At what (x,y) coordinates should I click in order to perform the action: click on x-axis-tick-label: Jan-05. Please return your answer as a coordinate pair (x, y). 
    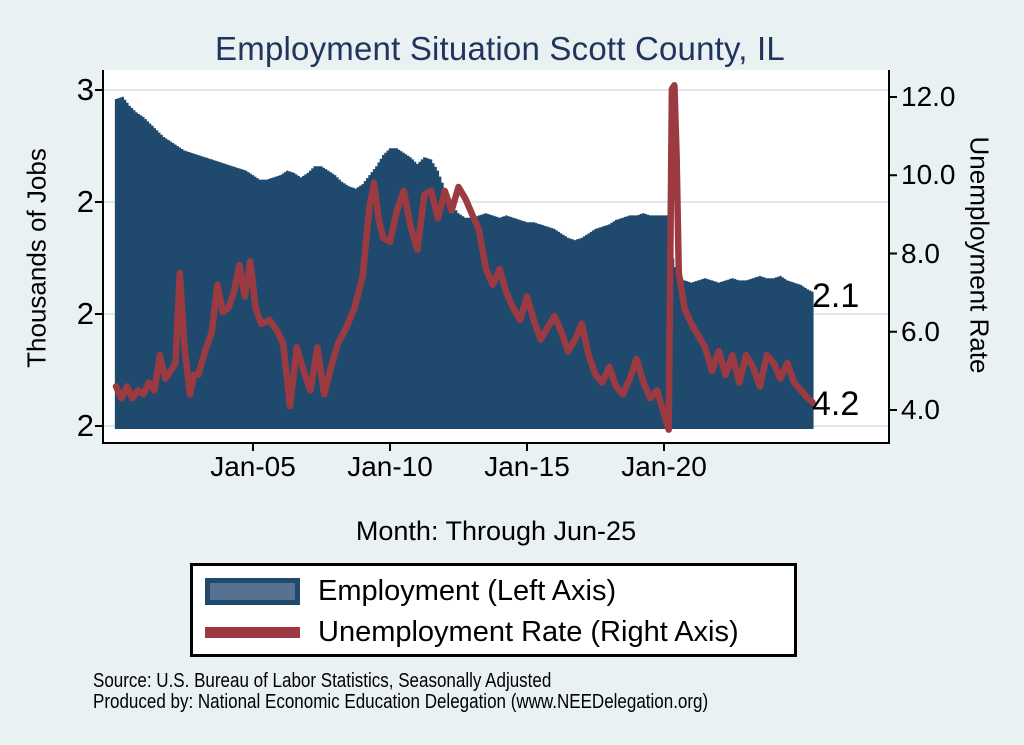
    Looking at the image, I should click on (253, 466).